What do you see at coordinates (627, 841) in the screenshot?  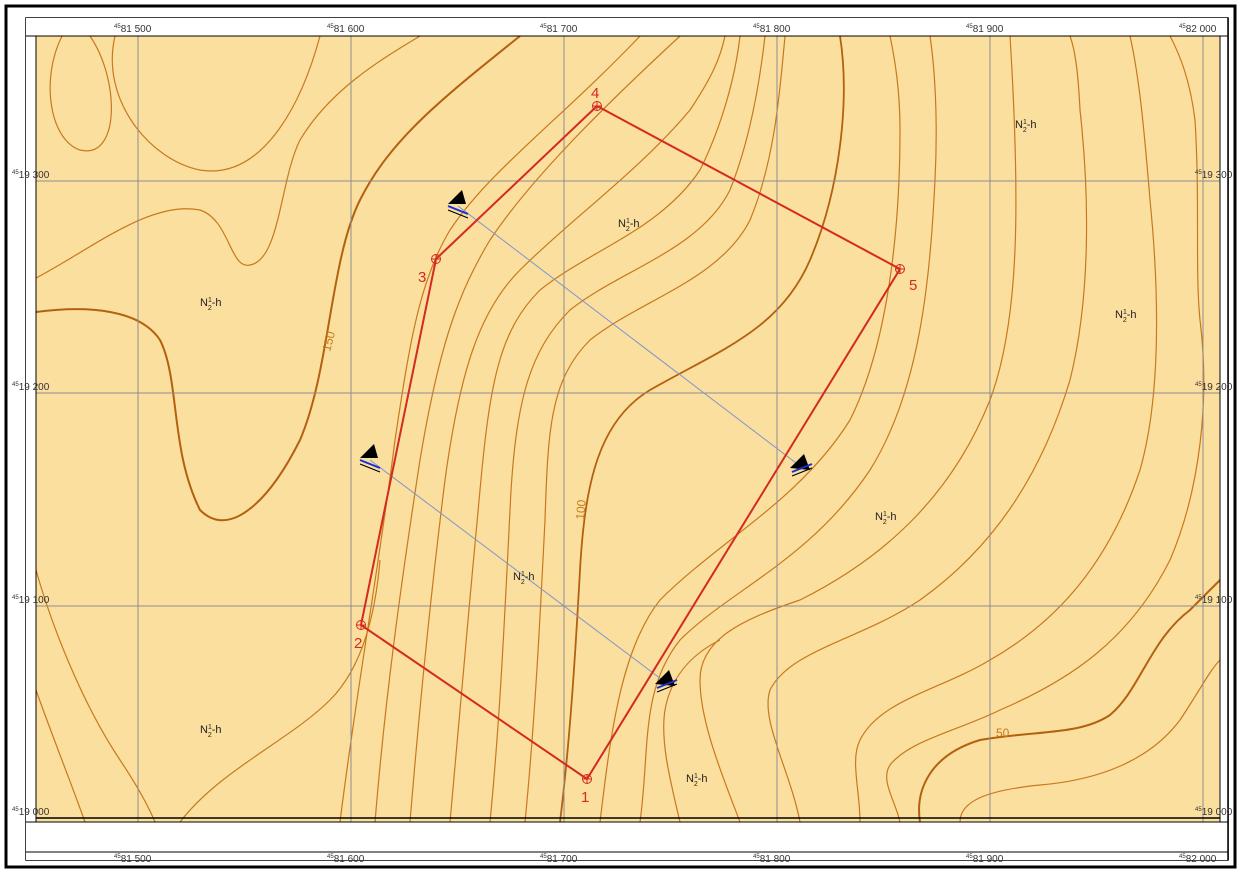 I see `bottom-margin` at bounding box center [627, 841].